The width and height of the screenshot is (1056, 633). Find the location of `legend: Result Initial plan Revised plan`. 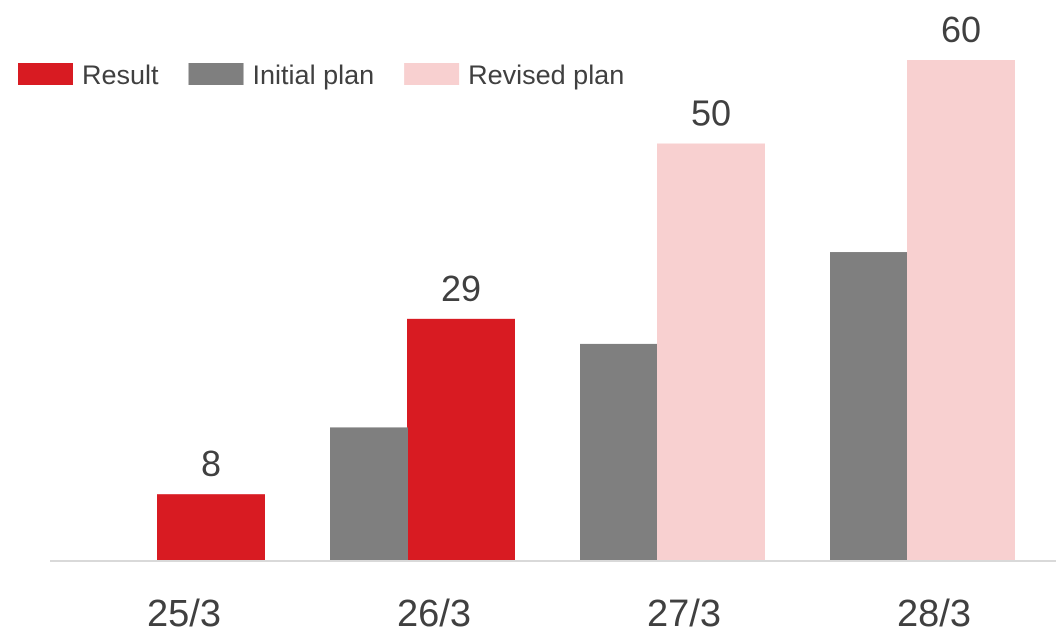

legend: Result Initial plan Revised plan is located at coordinates (321, 75).